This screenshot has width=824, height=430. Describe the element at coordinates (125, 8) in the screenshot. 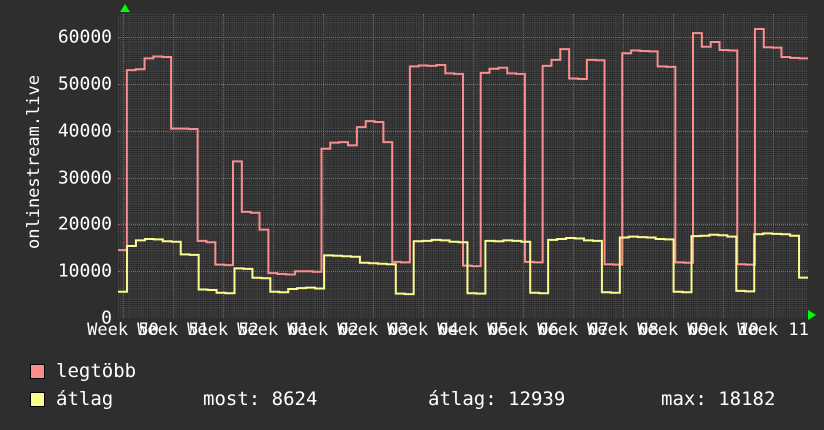

I see `up-arrow-icon` at that location.